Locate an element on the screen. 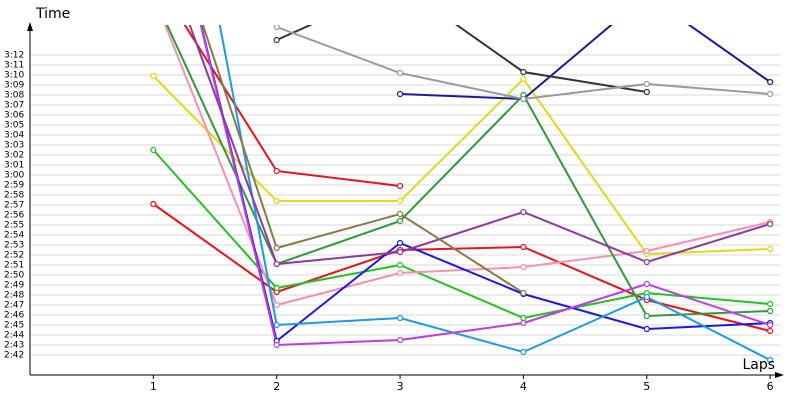  y-tick-label: 3:05 is located at coordinates (14, 126).